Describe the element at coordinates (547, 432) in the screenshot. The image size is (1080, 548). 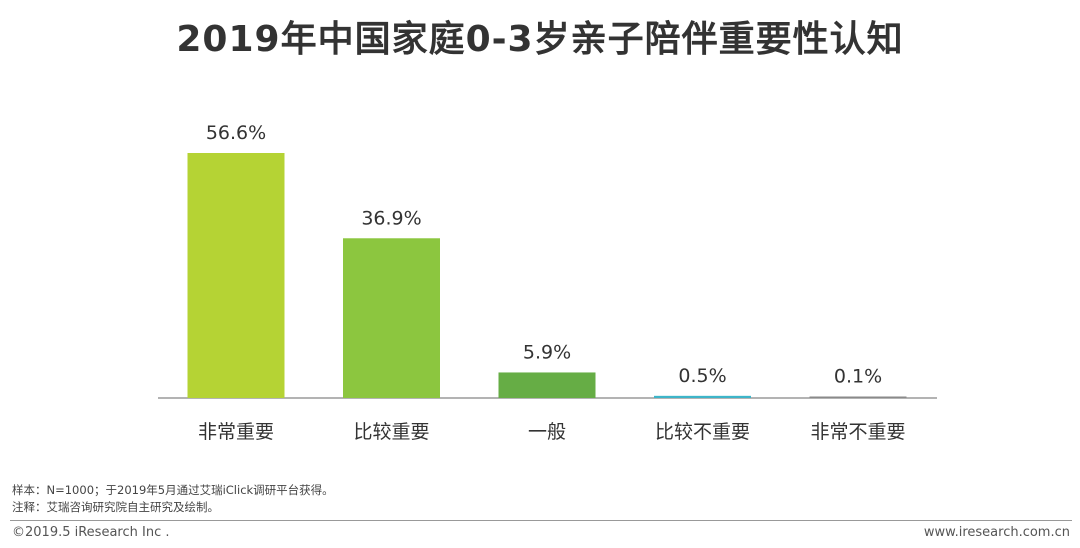
I see `category-label-3: 一般` at that location.